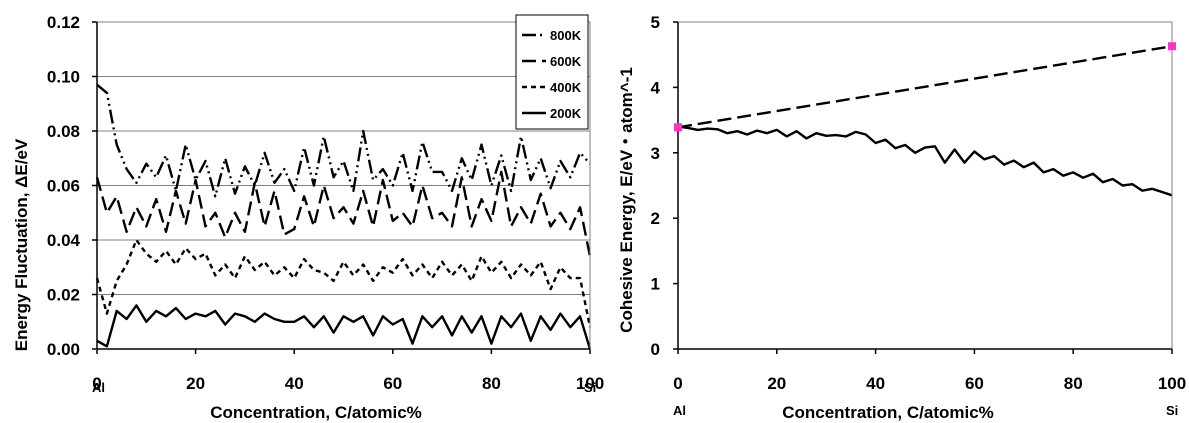  What do you see at coordinates (925, 87) in the screenshot?
I see `series-line-s1` at bounding box center [925, 87].